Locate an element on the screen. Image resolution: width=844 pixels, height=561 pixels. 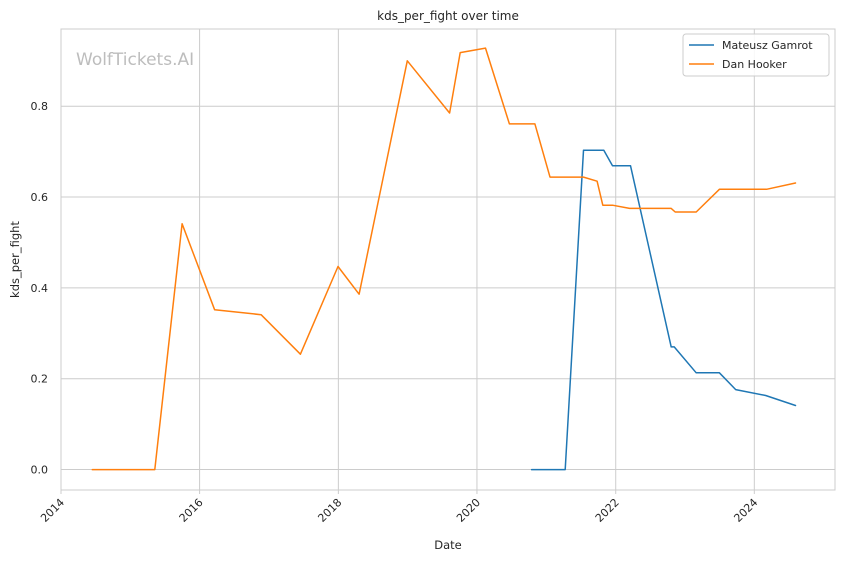
x-axis-title: Date is located at coordinates (448, 545).